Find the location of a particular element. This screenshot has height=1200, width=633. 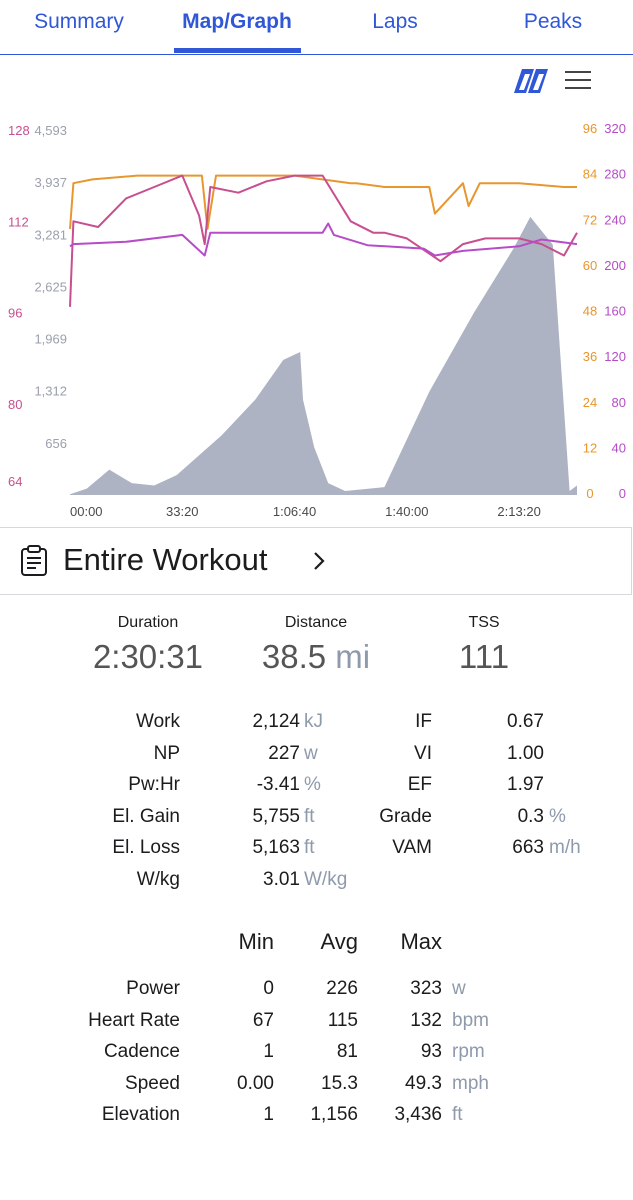

stat-label: NP is located at coordinates (166, 753).